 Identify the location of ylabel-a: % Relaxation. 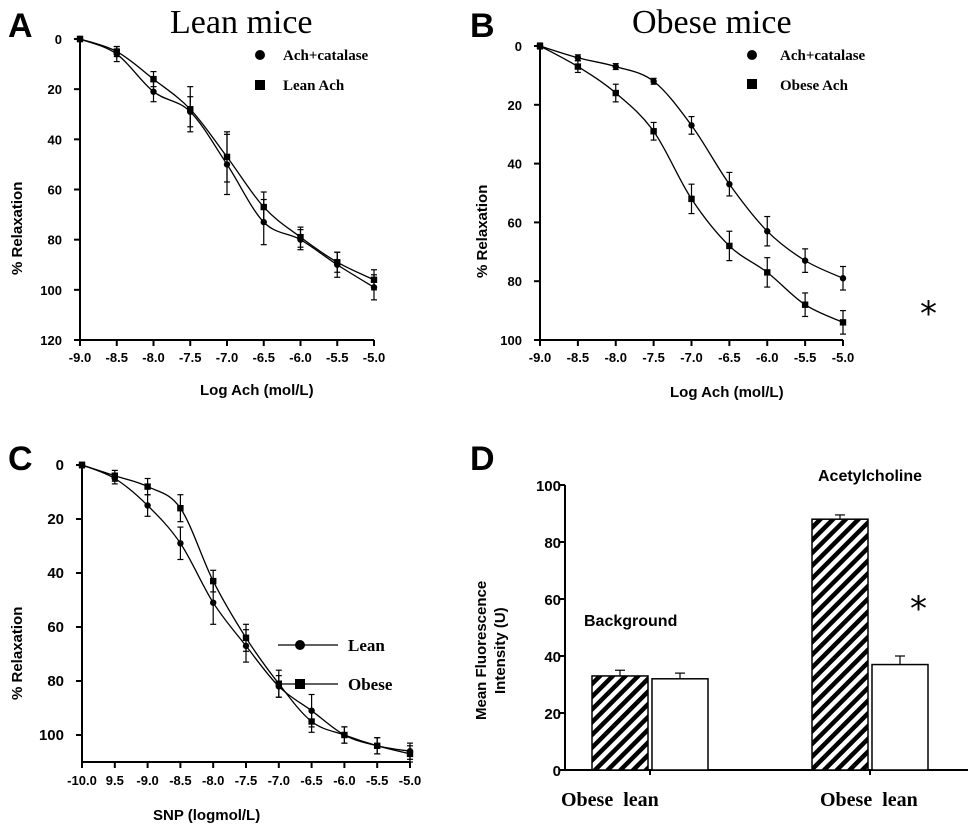
(17, 228).